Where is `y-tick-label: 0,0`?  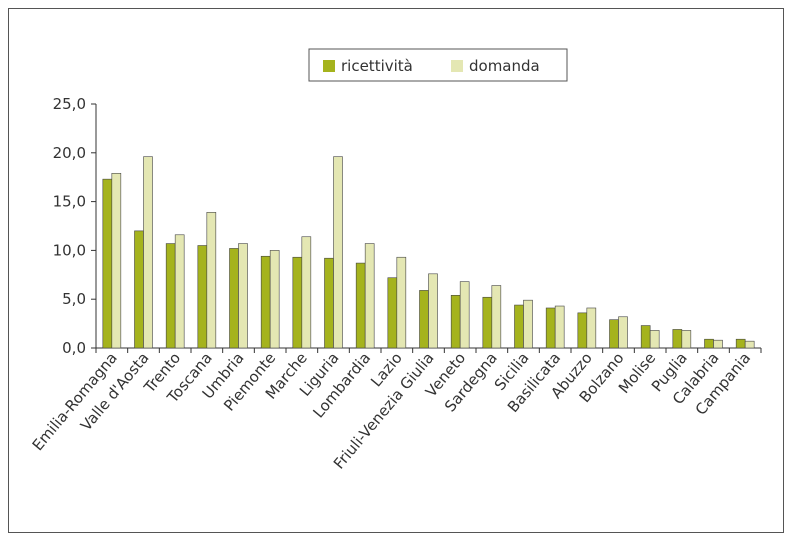 y-tick-label: 0,0 is located at coordinates (74, 348).